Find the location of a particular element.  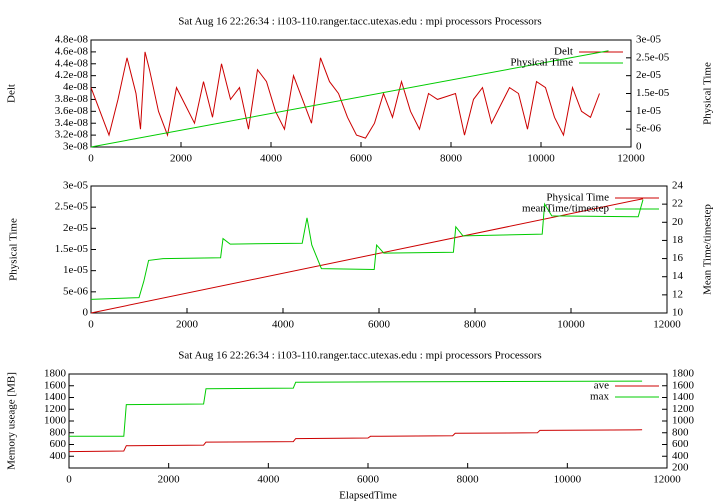

y-tick-label: 600 is located at coordinates (58, 444).